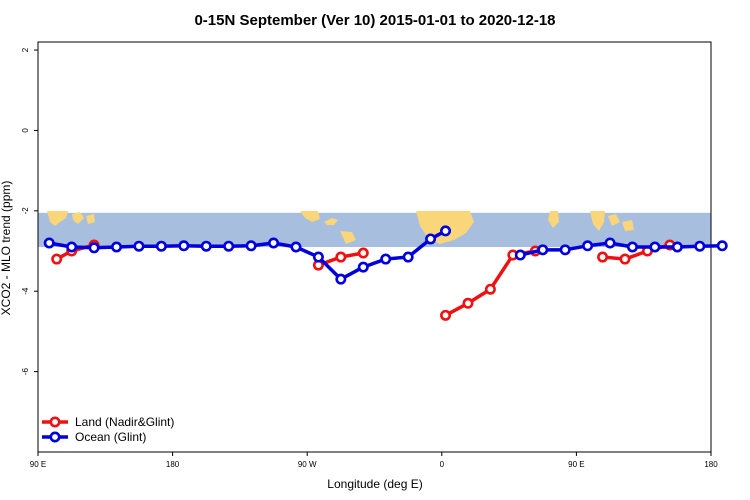 Image resolution: width=750 pixels, height=500 pixels. Describe the element at coordinates (124, 422) in the screenshot. I see `legend-label-land: Land (Nadir&Glint)` at that location.